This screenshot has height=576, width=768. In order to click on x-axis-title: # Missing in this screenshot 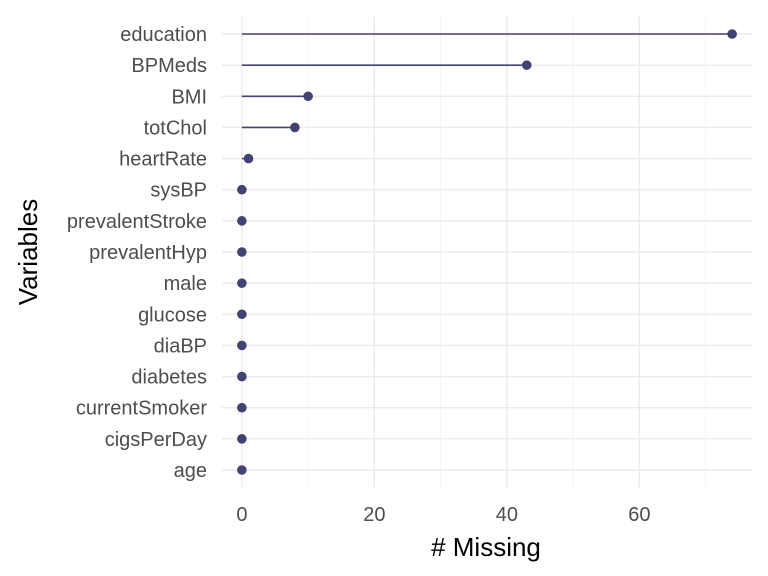, I will do `click(486, 547)`.